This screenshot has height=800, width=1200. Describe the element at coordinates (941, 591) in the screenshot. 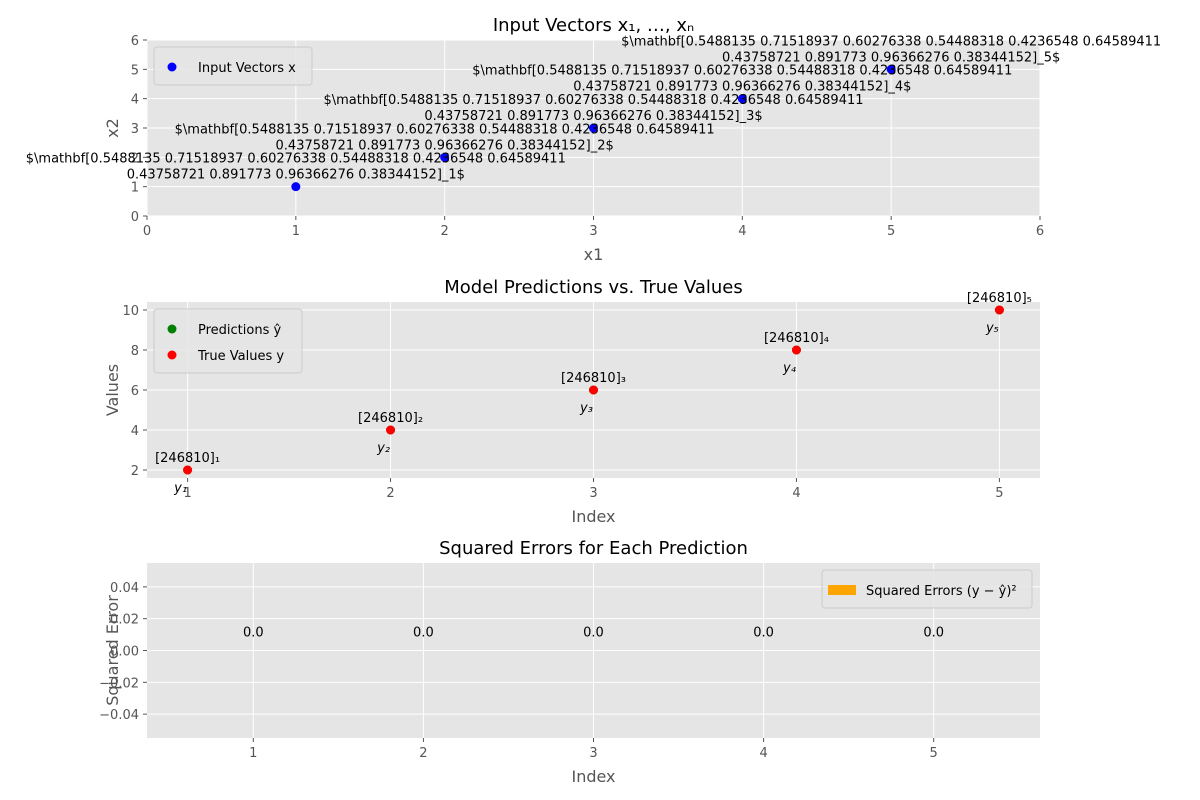

I see `legend-label: Squared Errors (y − ŷ)²` at that location.